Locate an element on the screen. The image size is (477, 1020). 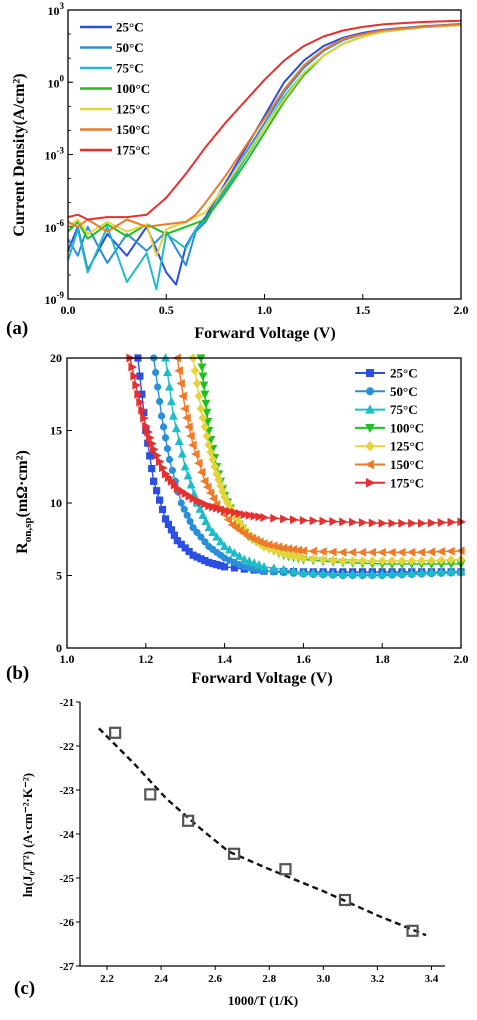
panel-a-y-tick-exponent: 0 is located at coordinates (62, 78).